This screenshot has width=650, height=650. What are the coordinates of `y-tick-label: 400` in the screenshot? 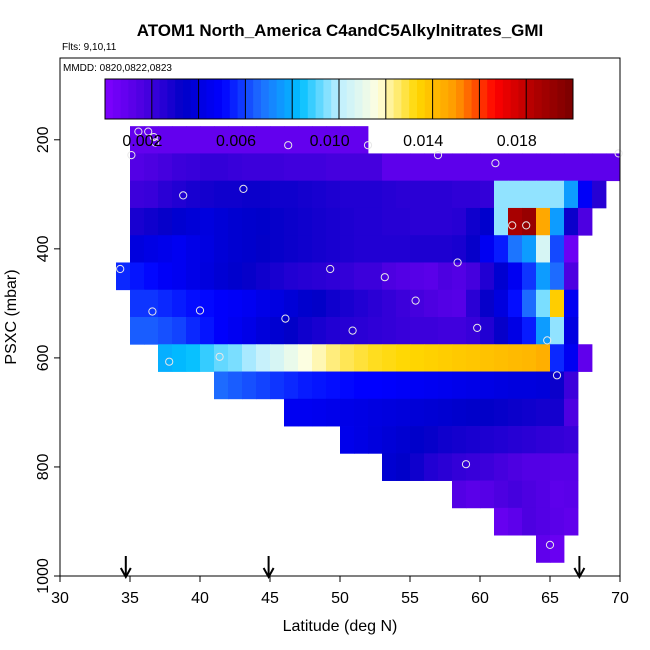 It's located at (43, 248).